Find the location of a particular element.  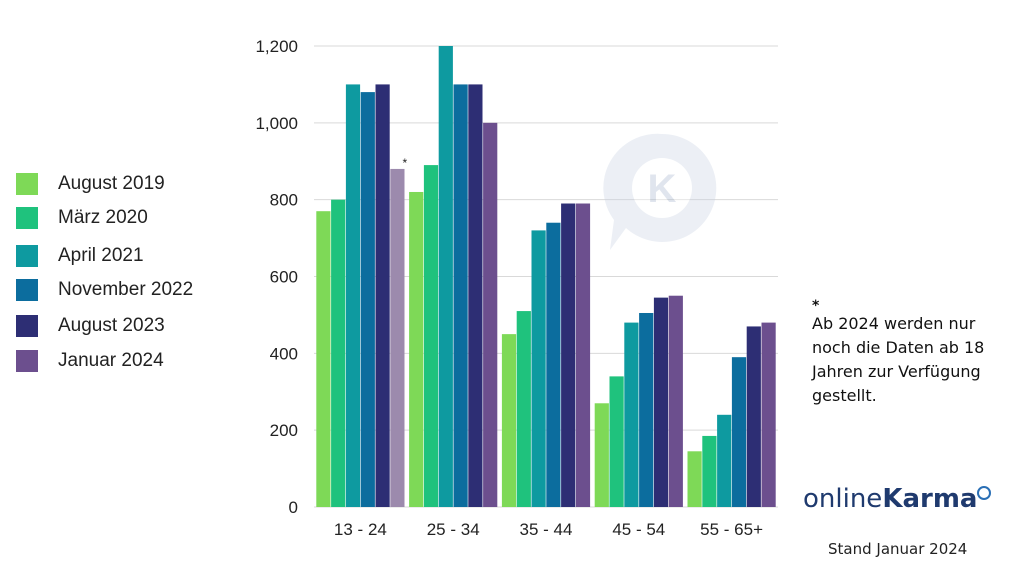

x-tick-label: 45 - 54 is located at coordinates (638, 529).